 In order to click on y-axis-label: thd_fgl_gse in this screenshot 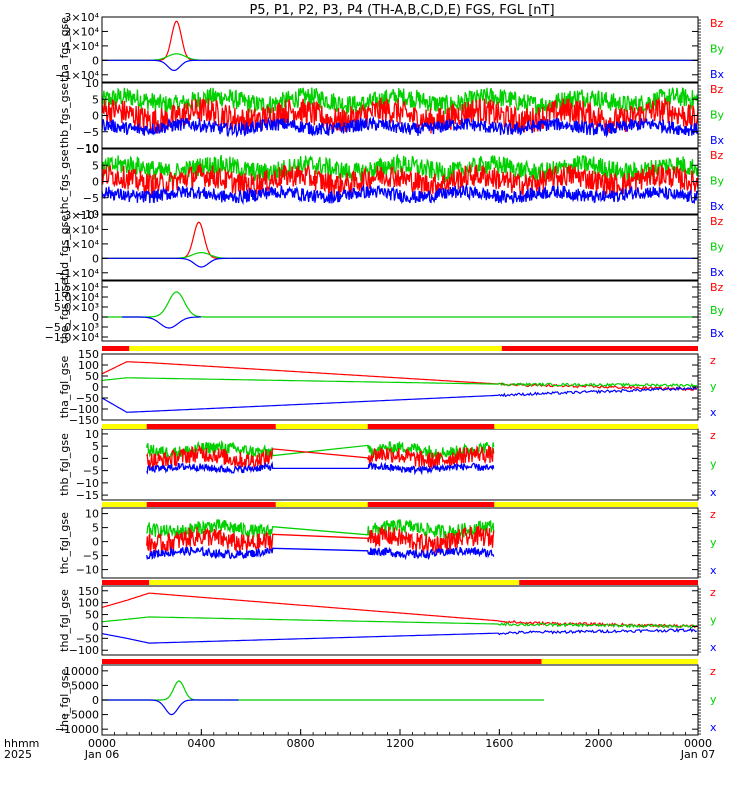, I will do `click(64, 620)`.